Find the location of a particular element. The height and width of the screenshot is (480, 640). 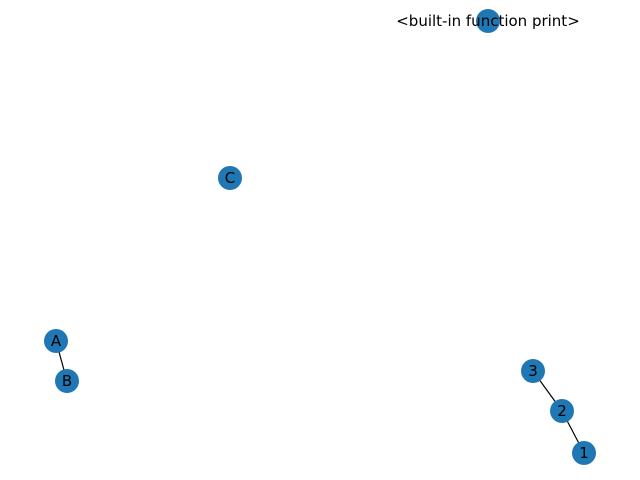

node-1-circle is located at coordinates (584, 453).